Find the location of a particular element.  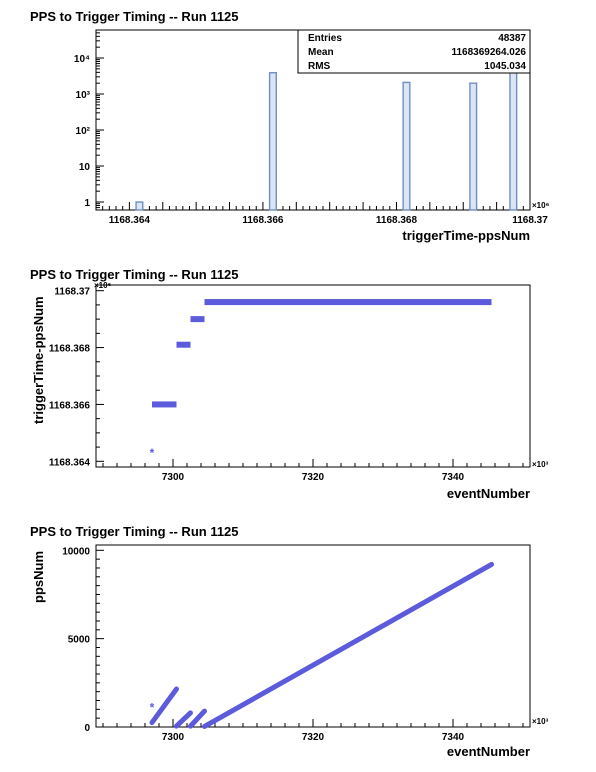

y-tick-label: 10² is located at coordinates (83, 131).